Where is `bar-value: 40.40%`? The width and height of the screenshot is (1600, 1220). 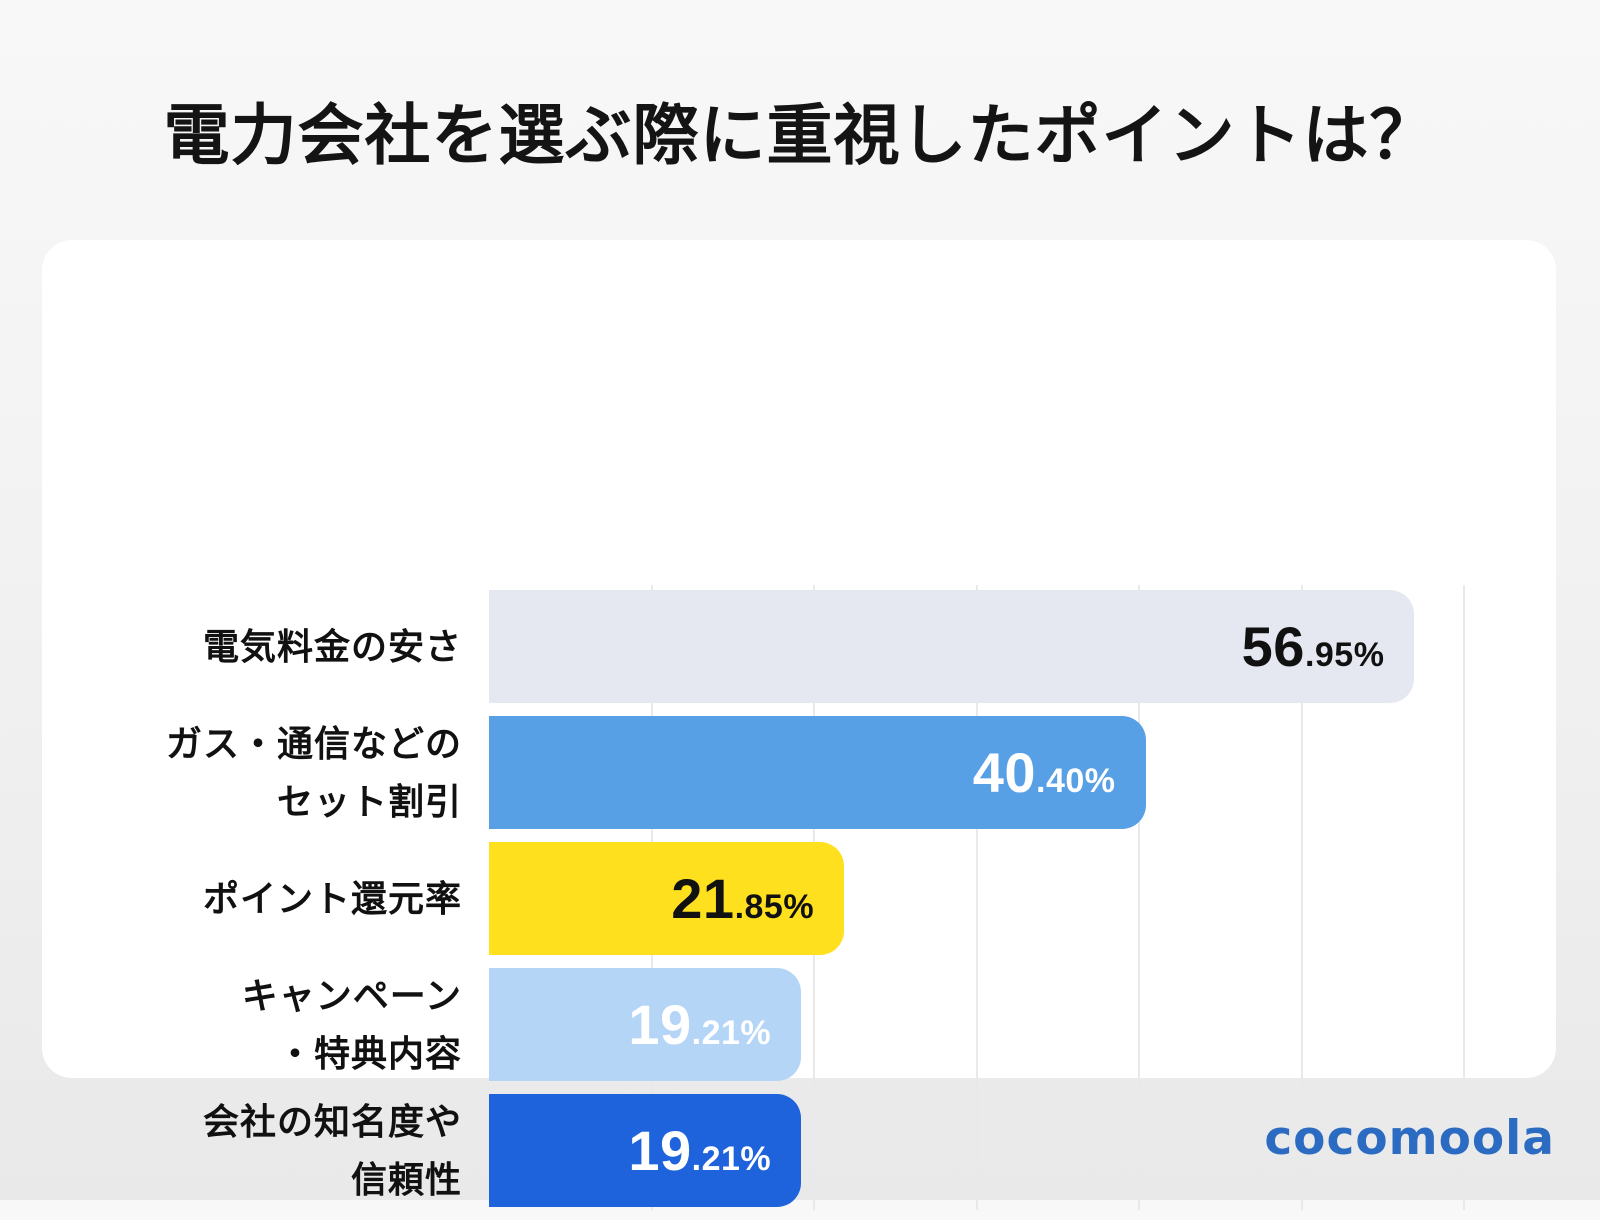
bar-value: 40.40% is located at coordinates (1044, 772).